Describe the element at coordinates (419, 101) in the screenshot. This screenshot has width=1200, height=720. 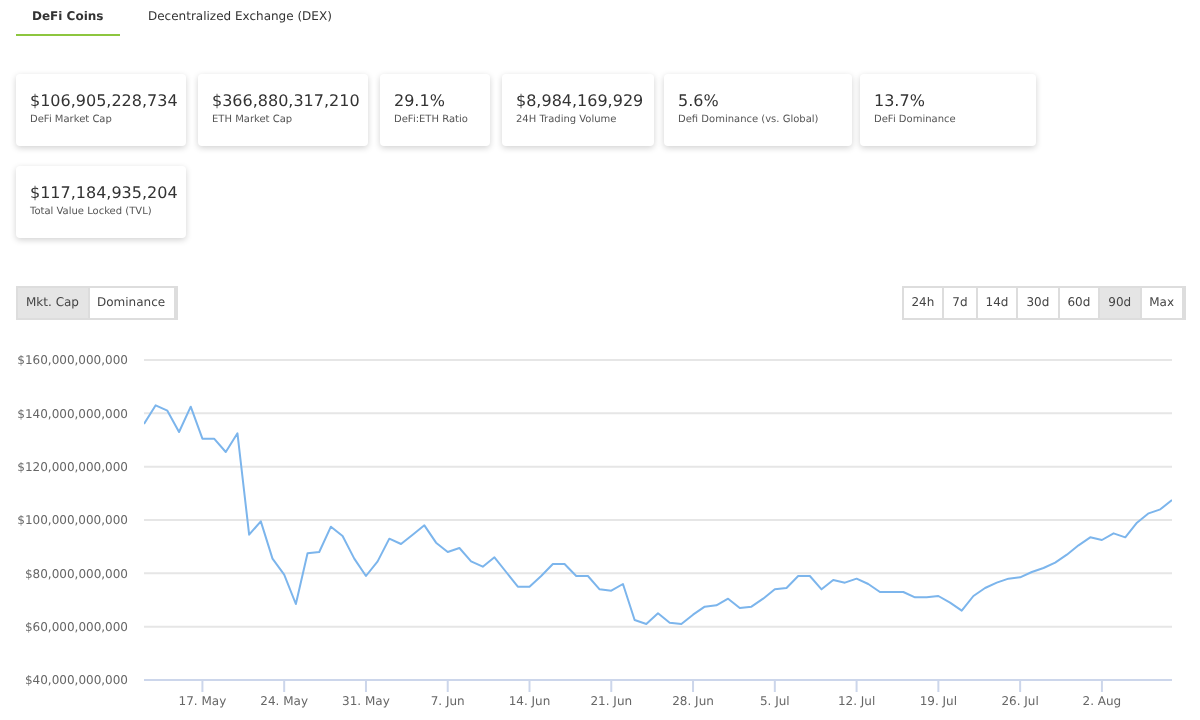
I see `text: 29.1%` at that location.